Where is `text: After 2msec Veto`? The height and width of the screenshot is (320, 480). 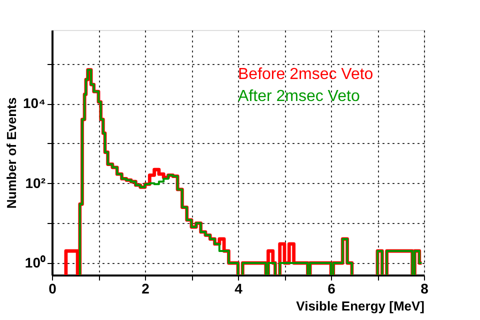
text: After 2msec Veto is located at coordinates (299, 97).